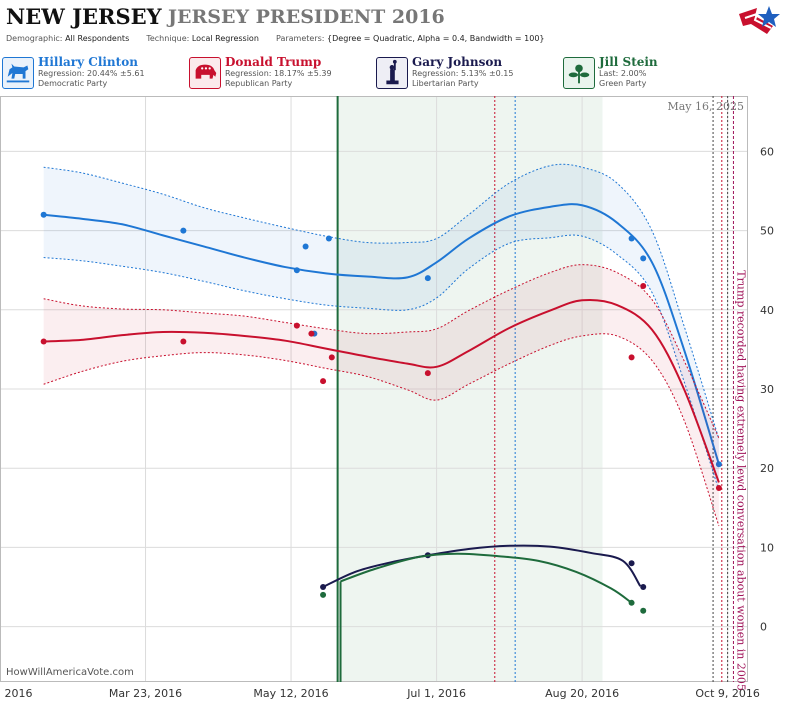  Describe the element at coordinates (457, 62) in the screenshot. I see `candidate-name: Gary Johnson` at that location.